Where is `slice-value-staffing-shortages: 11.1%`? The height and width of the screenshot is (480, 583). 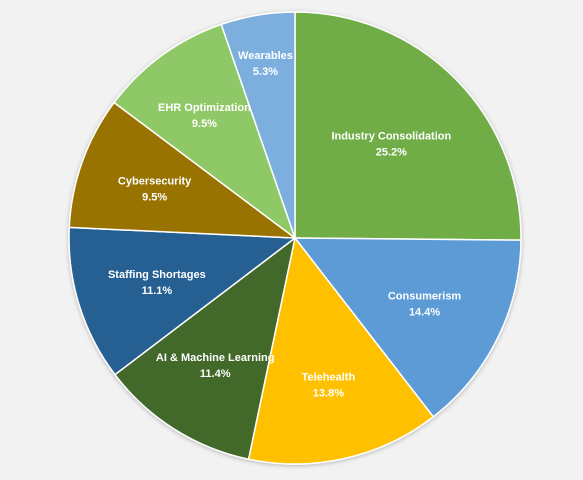 slice-value-staffing-shortages: 11.1% is located at coordinates (157, 291).